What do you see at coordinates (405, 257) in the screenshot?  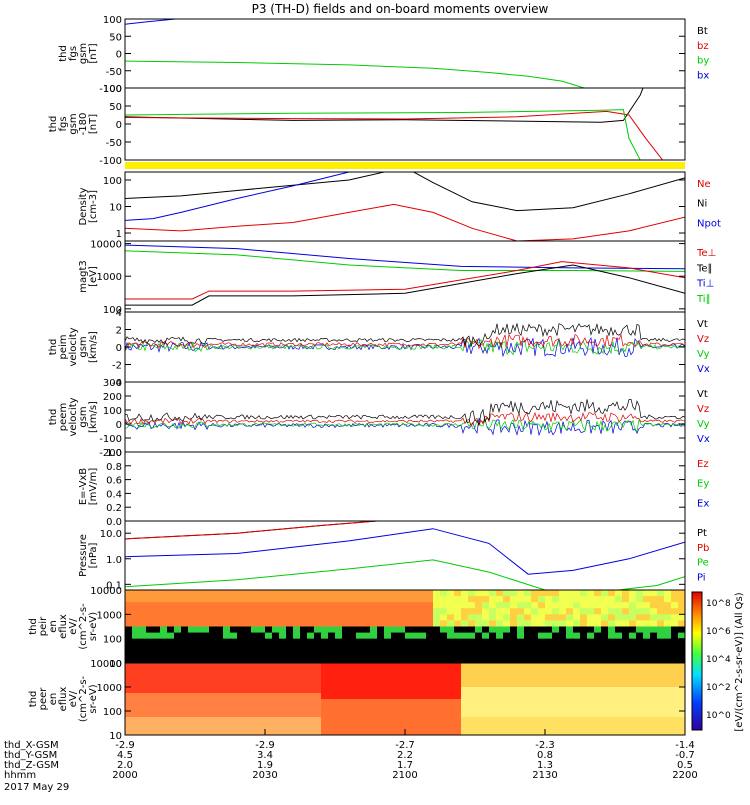 I see `series-Ti⊥` at bounding box center [405, 257].